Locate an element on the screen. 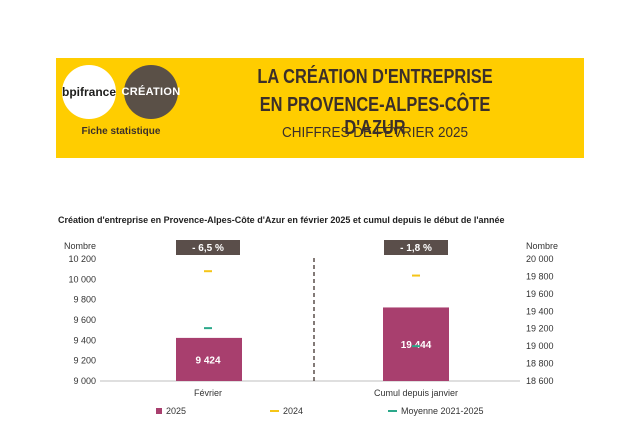 This screenshot has width=640, height=430. page-title-line1: LA CRÉATION D'ENTREPRISE is located at coordinates (375, 77).